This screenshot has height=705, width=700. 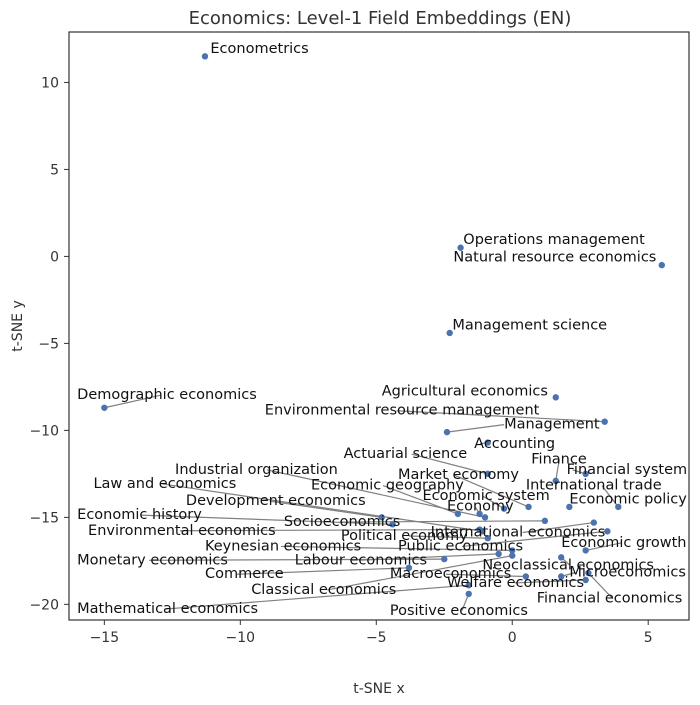 What do you see at coordinates (627, 573) in the screenshot?
I see `point-label: Microeconomics` at bounding box center [627, 573].